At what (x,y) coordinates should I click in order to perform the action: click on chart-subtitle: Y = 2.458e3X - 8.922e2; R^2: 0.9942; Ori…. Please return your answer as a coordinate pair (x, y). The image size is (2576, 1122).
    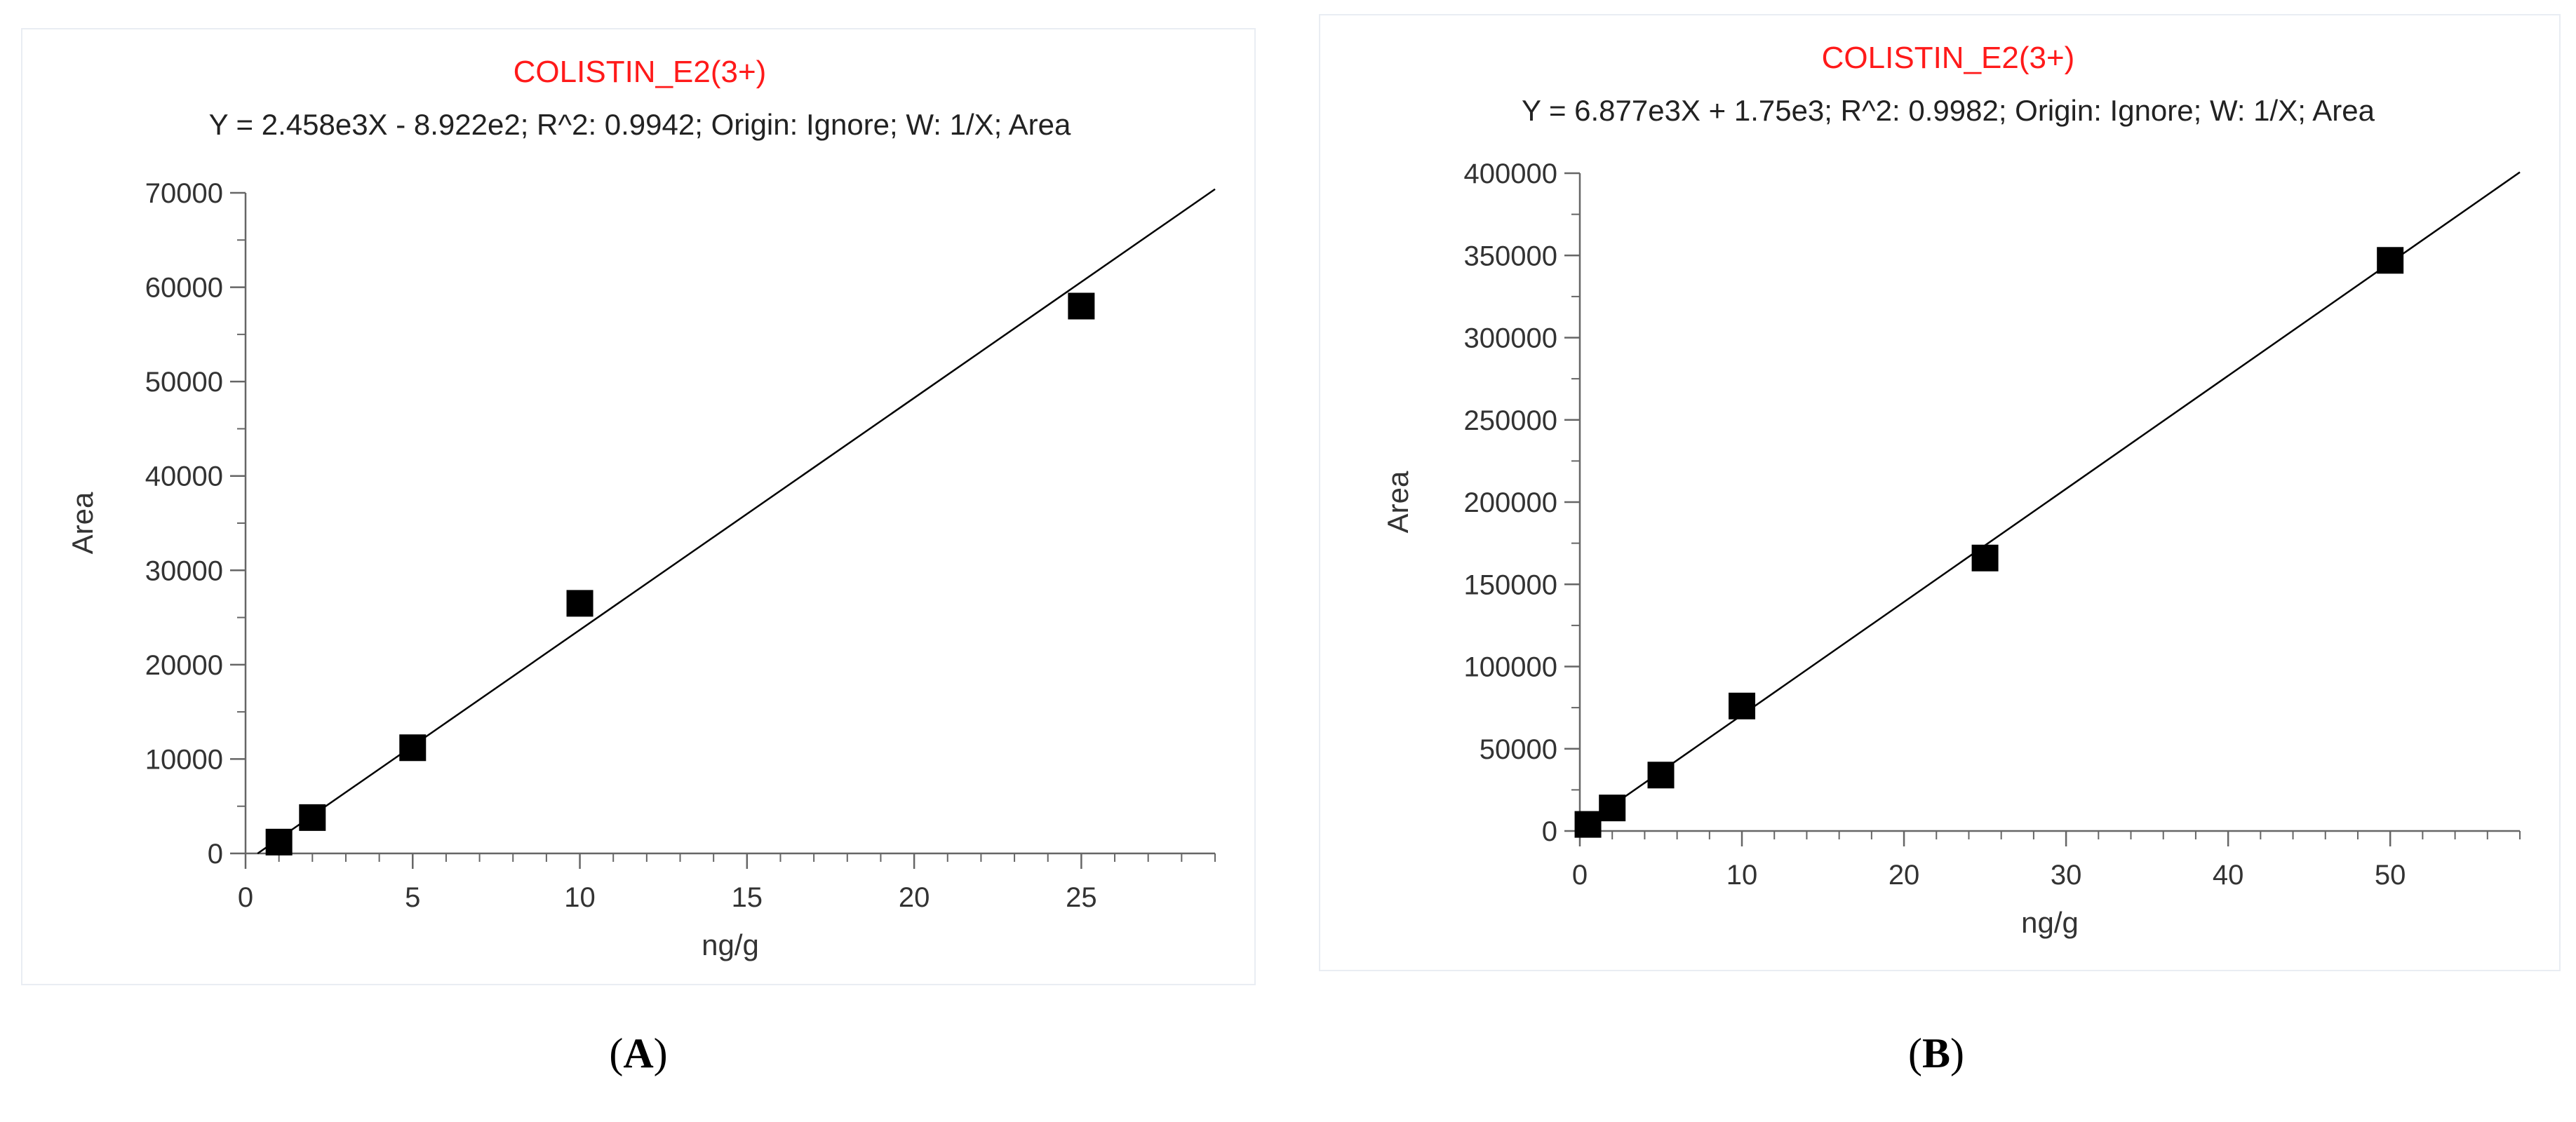
    Looking at the image, I should click on (640, 124).